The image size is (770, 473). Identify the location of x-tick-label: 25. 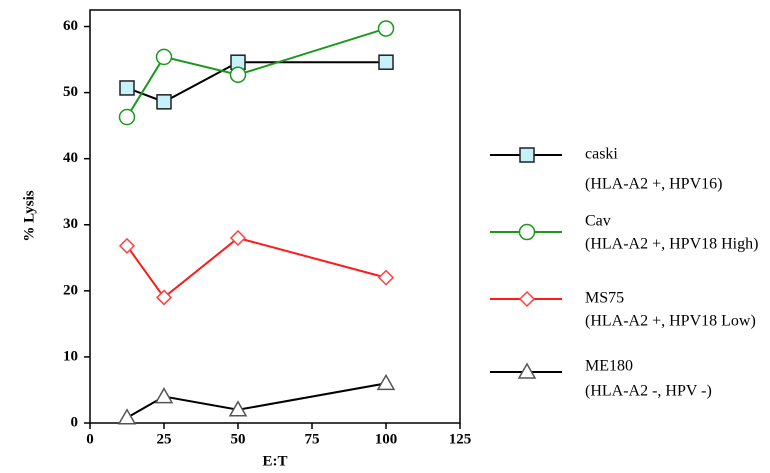
(164, 439).